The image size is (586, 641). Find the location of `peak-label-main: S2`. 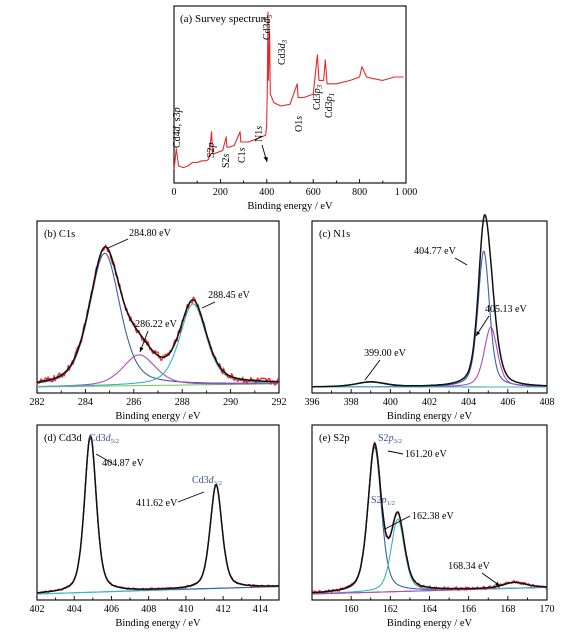

peak-label-main: S2 is located at coordinates (376, 500).